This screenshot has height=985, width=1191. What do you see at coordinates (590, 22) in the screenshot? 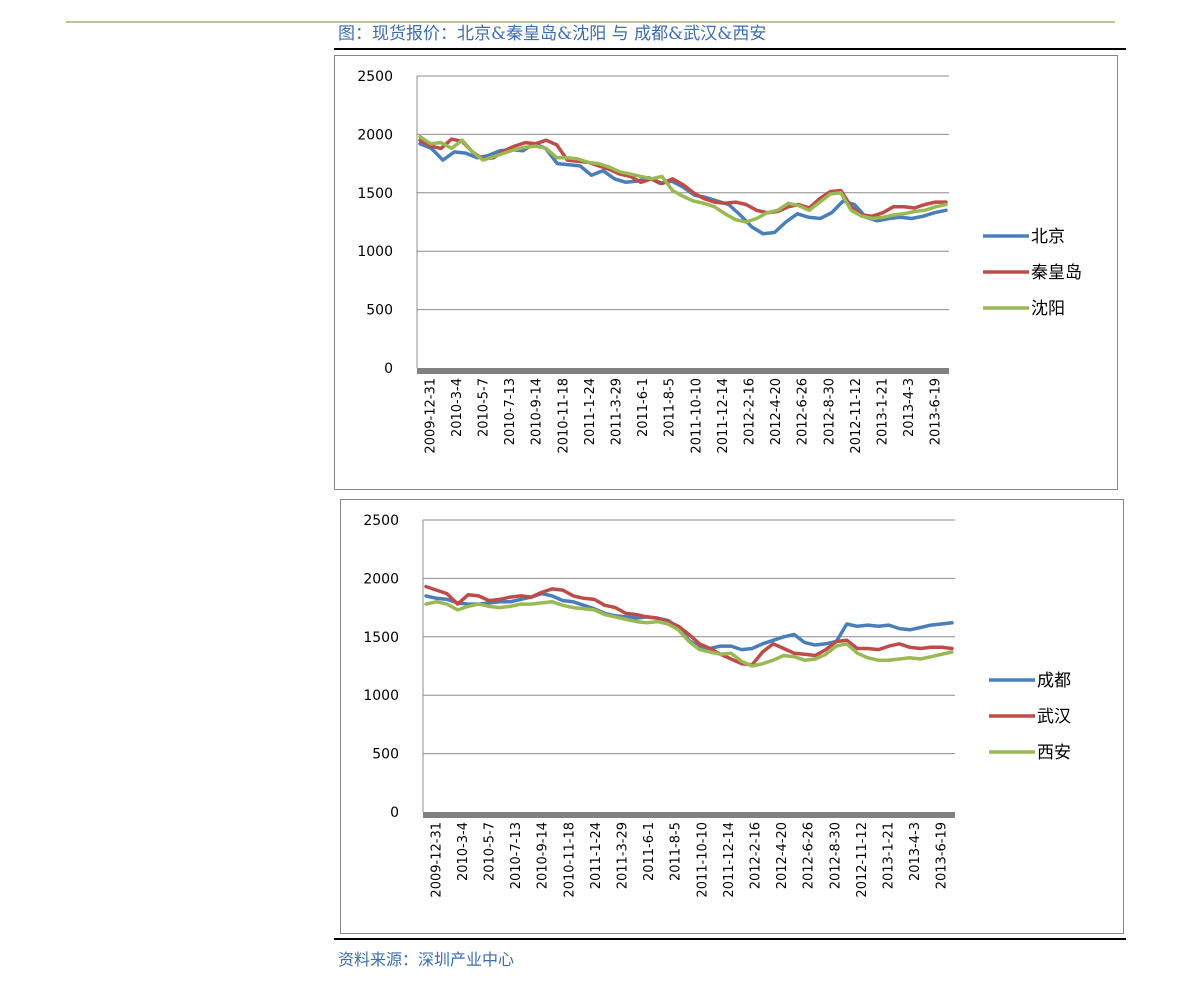
I see `top-decorative-rule` at bounding box center [590, 22].